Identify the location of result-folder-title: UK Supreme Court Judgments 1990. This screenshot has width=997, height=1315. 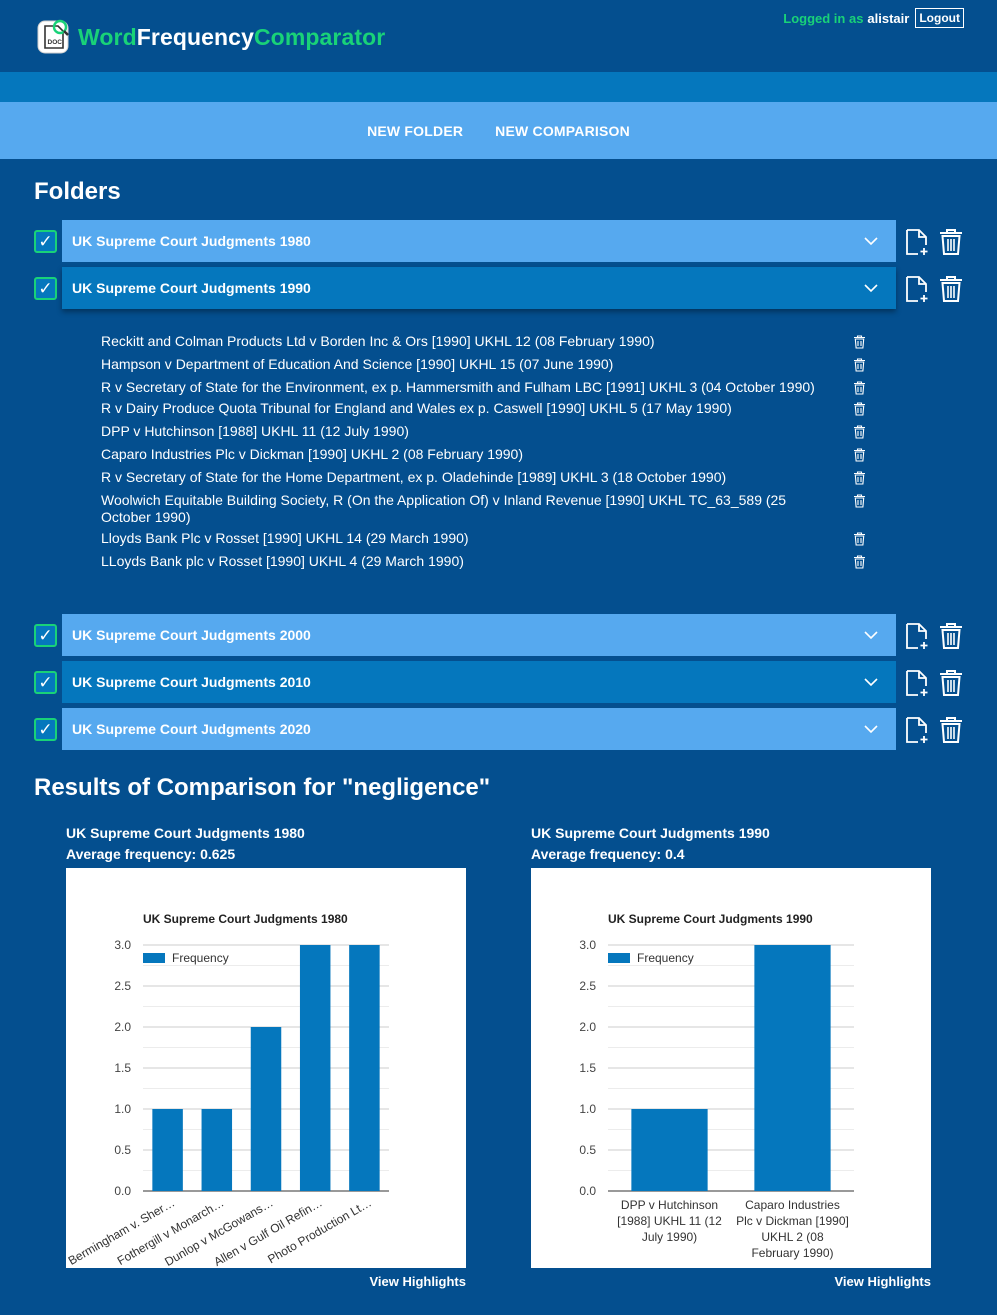
(650, 833).